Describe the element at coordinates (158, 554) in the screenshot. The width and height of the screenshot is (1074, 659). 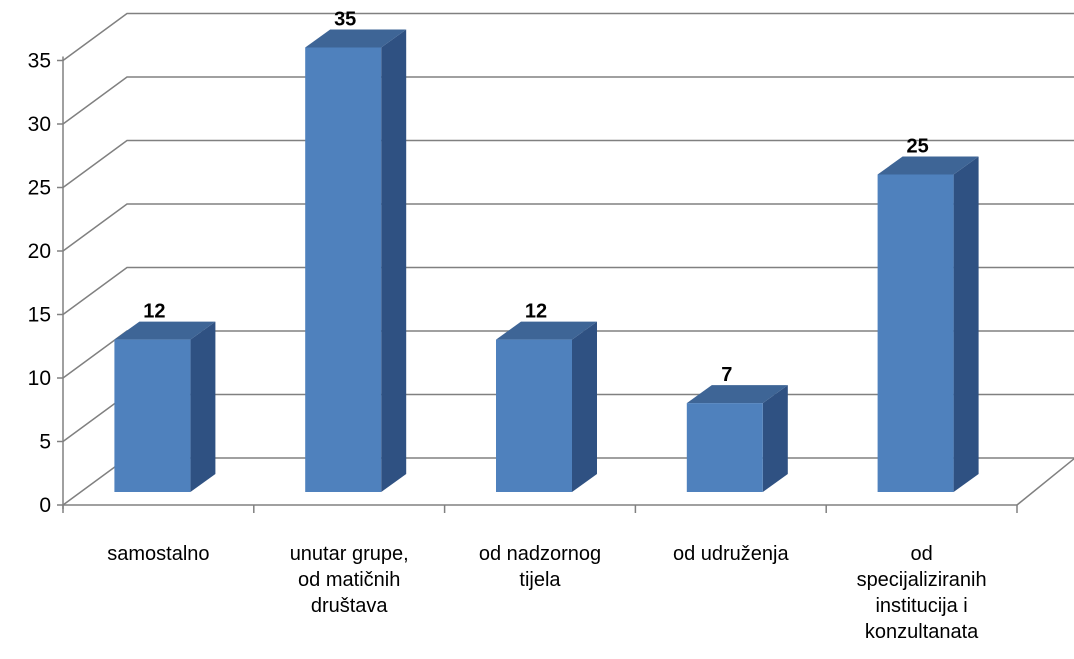
I see `category-label: samostalno` at that location.